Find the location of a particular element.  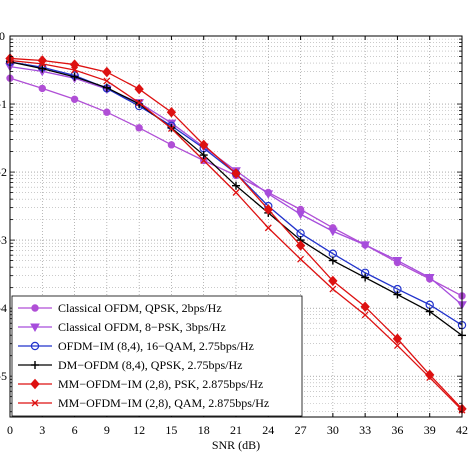

x-tick-label: 27 is located at coordinates (301, 430).